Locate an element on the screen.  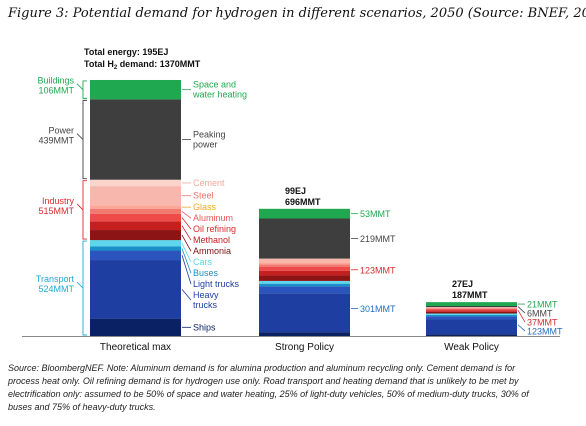
x-tick-label: Strong Policy is located at coordinates (304, 347).